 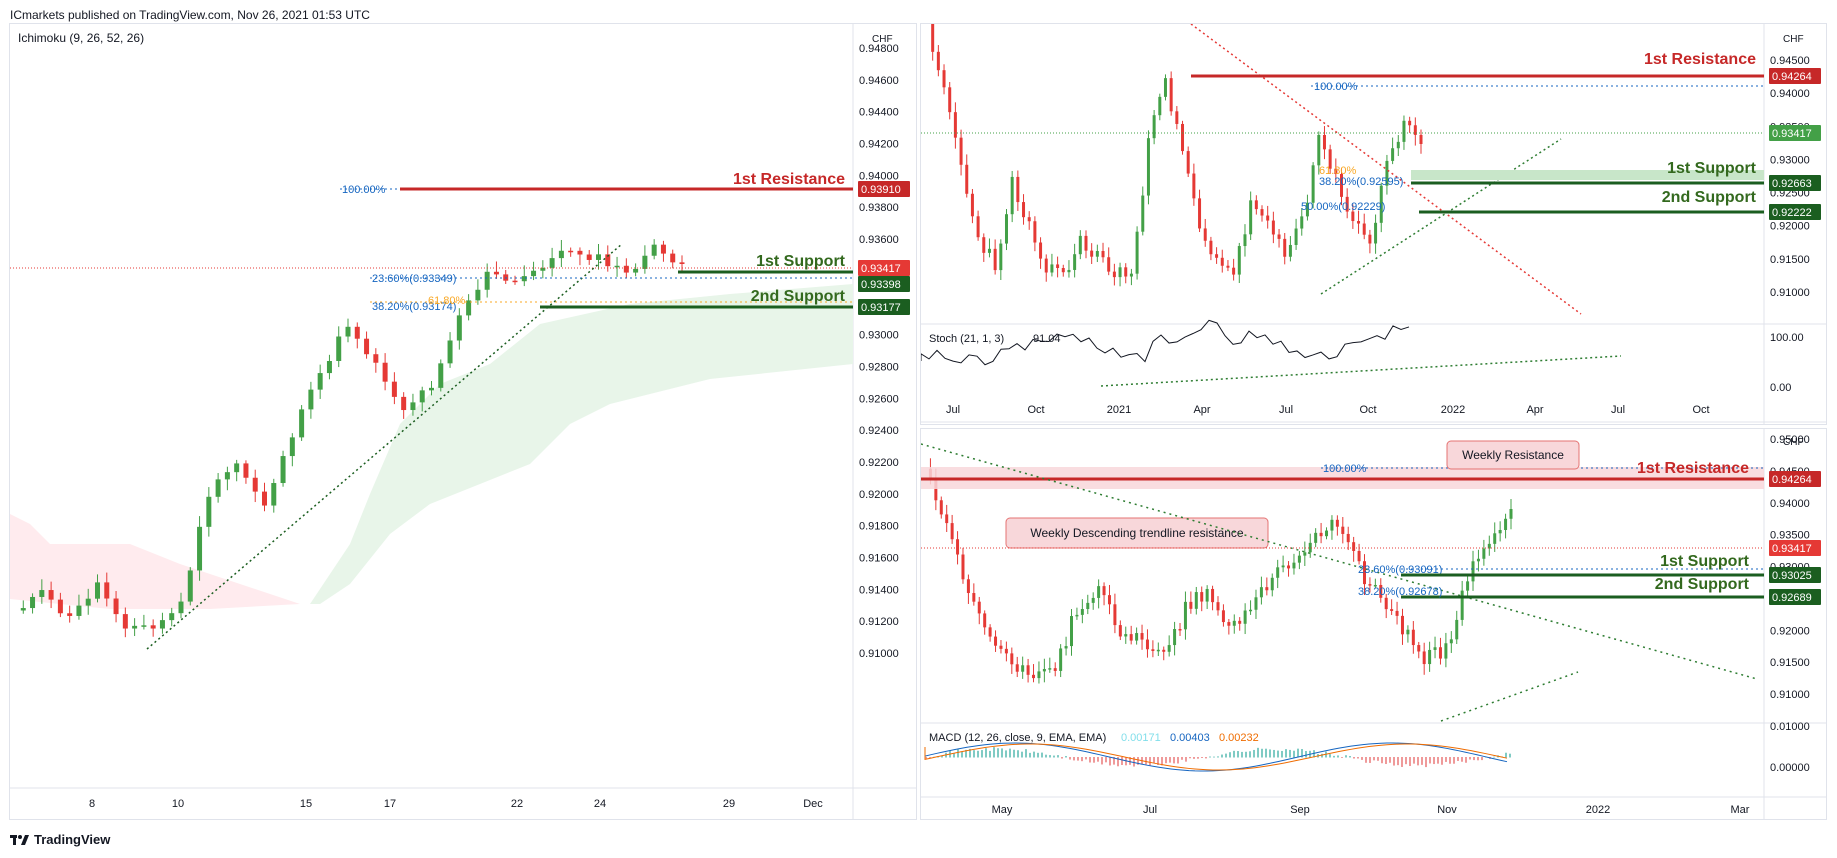 I want to click on rt-stoch-value: 91.04, so click(x=1047, y=339).